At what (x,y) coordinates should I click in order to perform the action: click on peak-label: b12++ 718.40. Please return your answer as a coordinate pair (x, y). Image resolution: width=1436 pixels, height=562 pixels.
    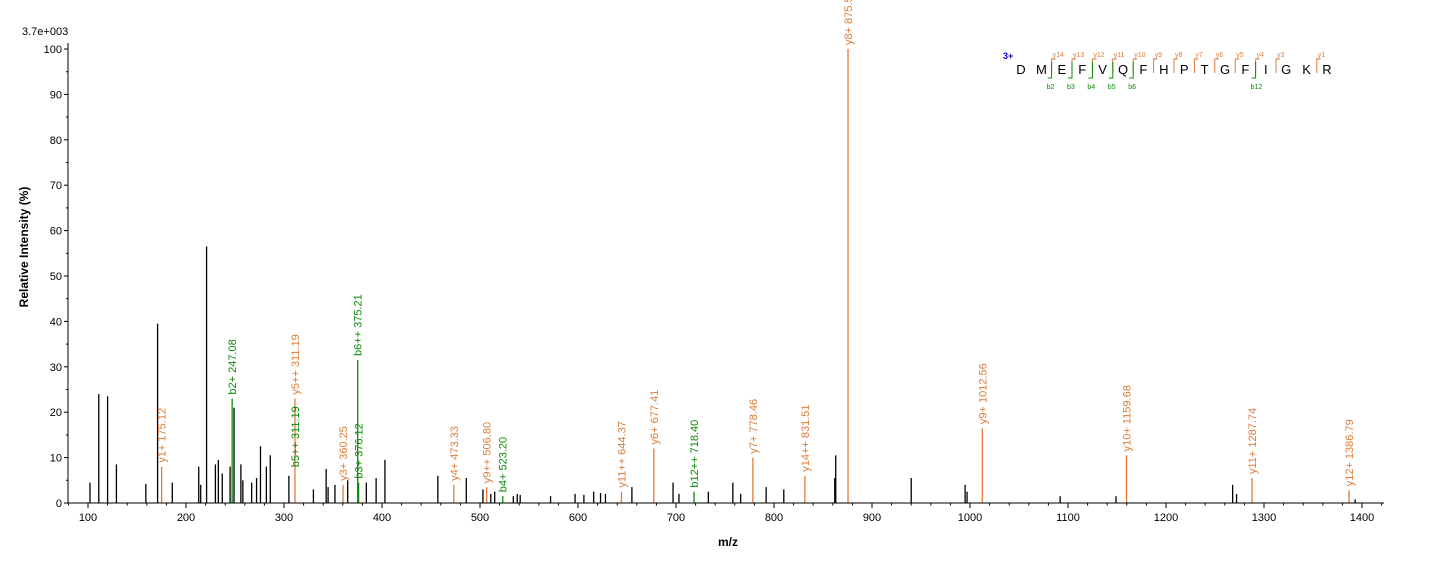
    Looking at the image, I should click on (695, 454).